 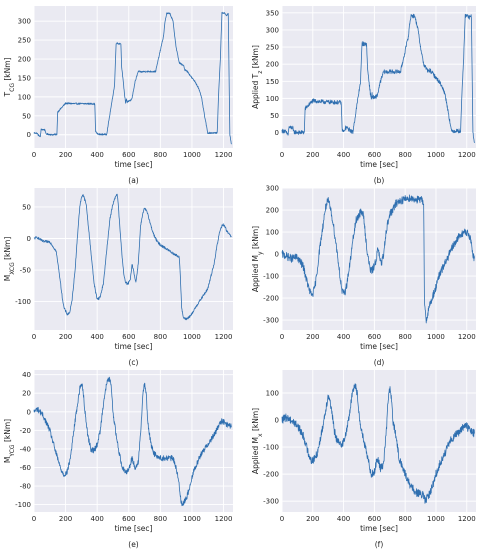 What do you see at coordinates (9, 77) in the screenshot?
I see `y-axis-label: TCG [kNm]` at bounding box center [9, 77].